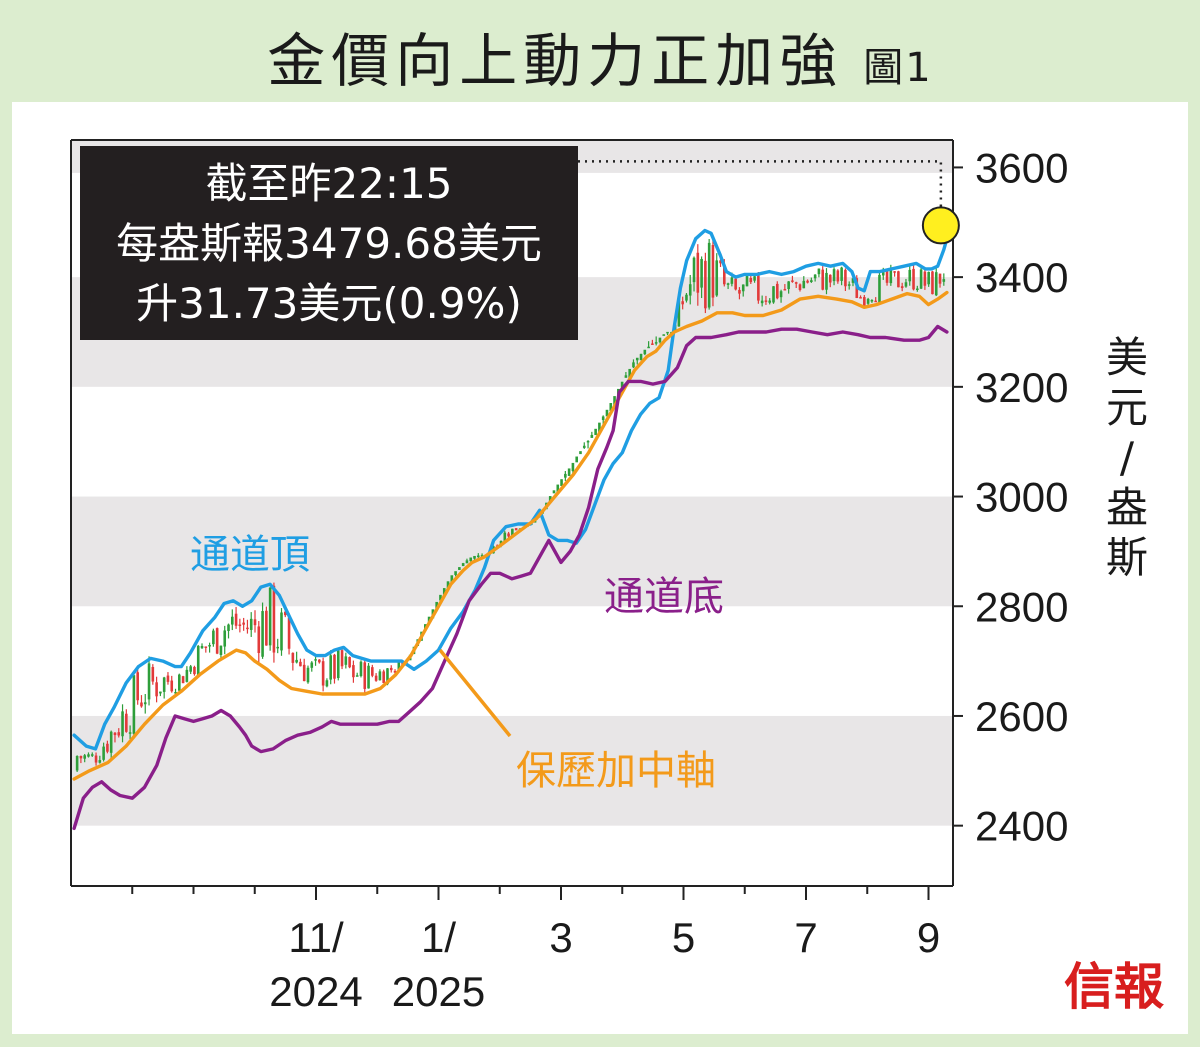 Image resolution: width=1200 pixels, height=1047 pixels. What do you see at coordinates (616, 771) in the screenshot?
I see `label-middle: 保歷加中軸` at bounding box center [616, 771].